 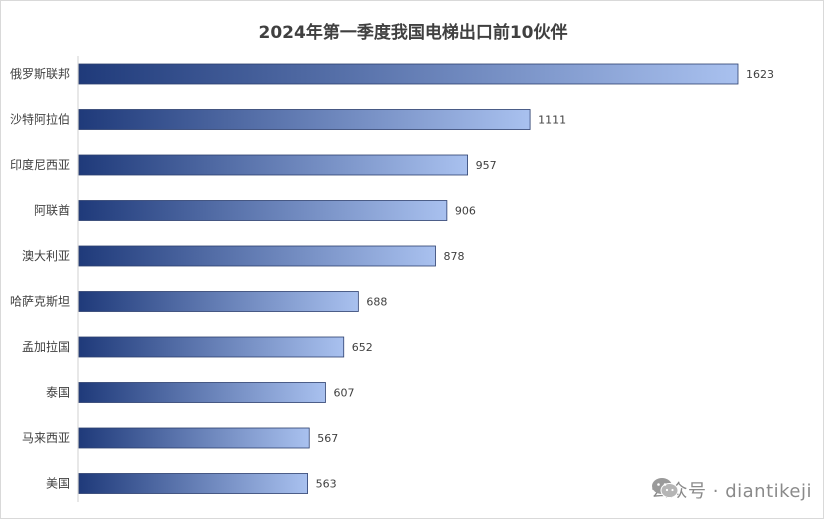 I want to click on category-label: 沙特阿拉伯, so click(x=40, y=119).